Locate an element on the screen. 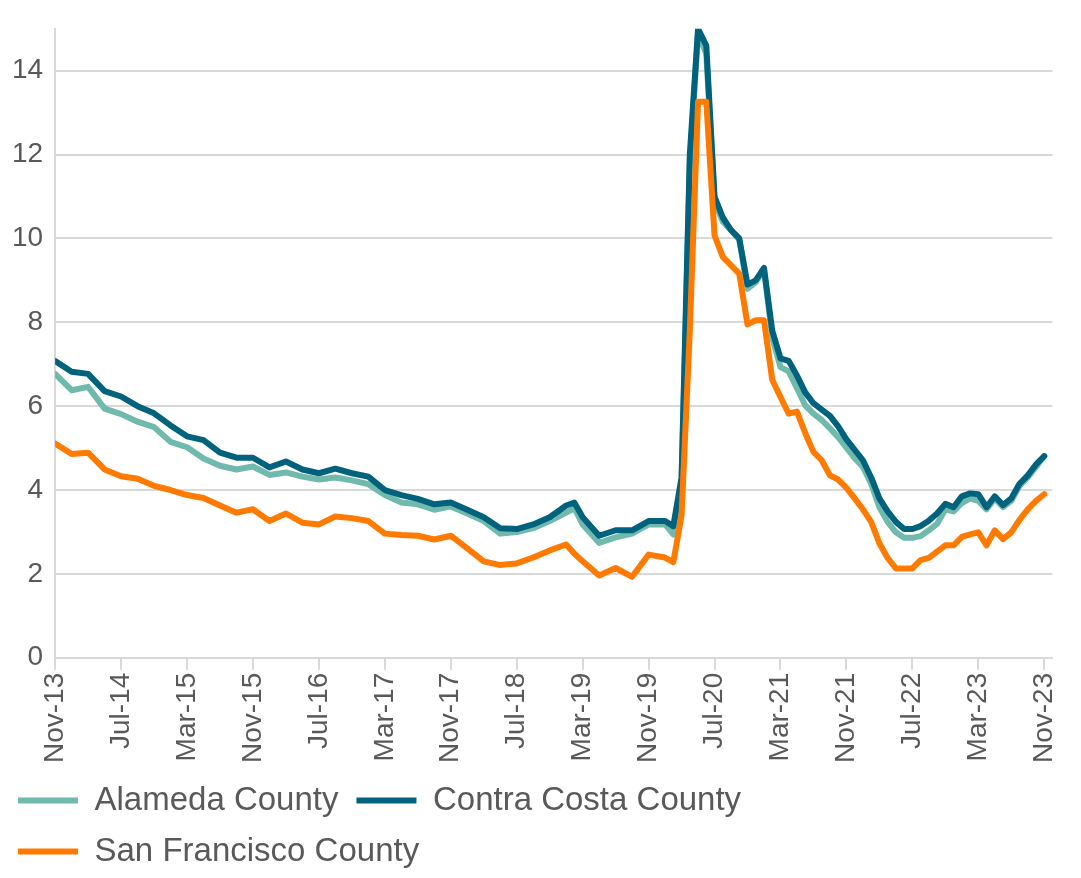 The height and width of the screenshot is (878, 1081). x-tick-label: Nov-23 is located at coordinates (1042, 717).